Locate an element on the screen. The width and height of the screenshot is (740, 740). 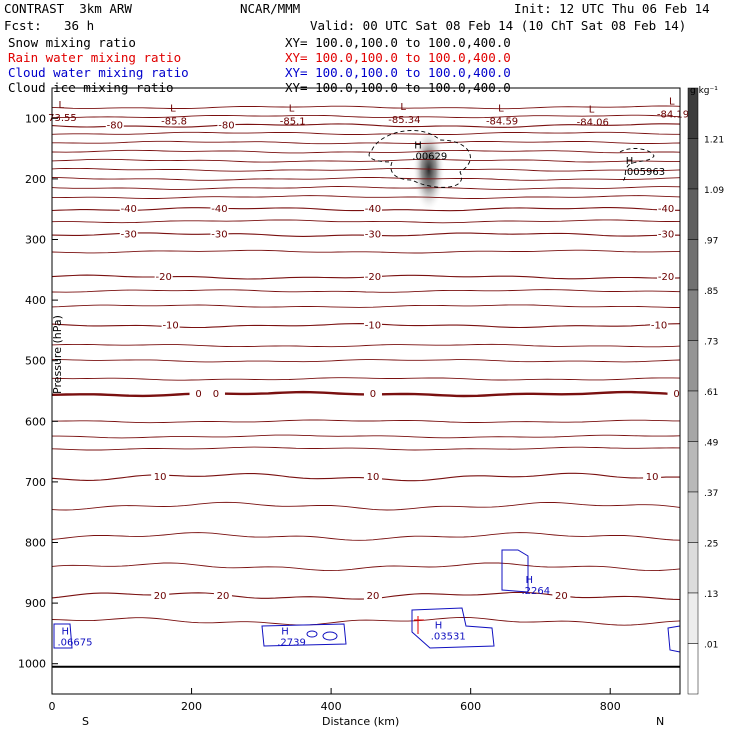
colorbar-level-label: .73 is located at coordinates (711, 343).